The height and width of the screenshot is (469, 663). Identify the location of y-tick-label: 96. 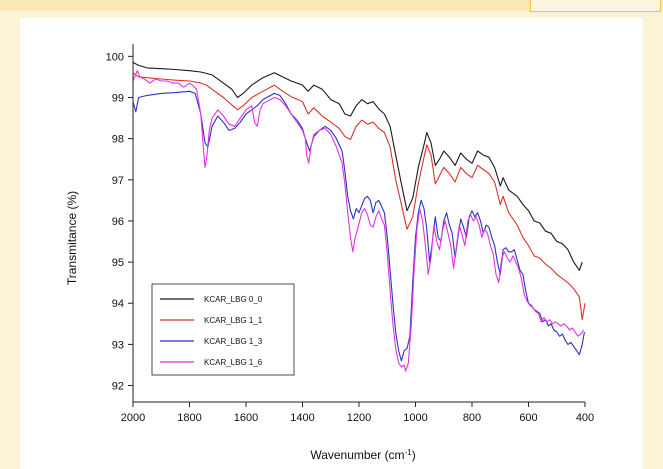
(118, 222).